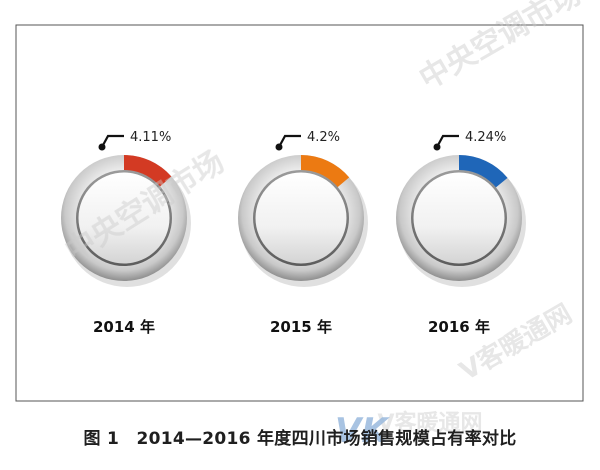 This screenshot has width=600, height=470. Describe the element at coordinates (323, 137) in the screenshot. I see `value-label: 4.2%` at that location.